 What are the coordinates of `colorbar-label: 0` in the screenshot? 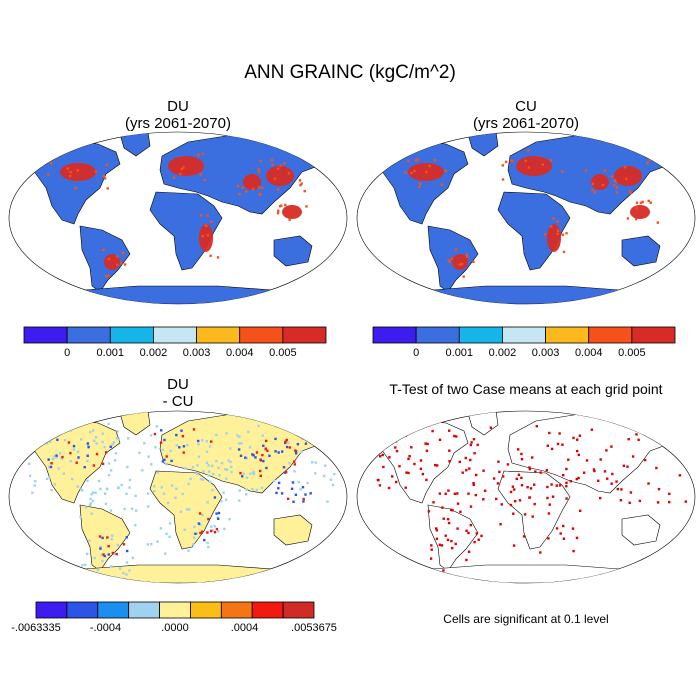 It's located at (416, 353).